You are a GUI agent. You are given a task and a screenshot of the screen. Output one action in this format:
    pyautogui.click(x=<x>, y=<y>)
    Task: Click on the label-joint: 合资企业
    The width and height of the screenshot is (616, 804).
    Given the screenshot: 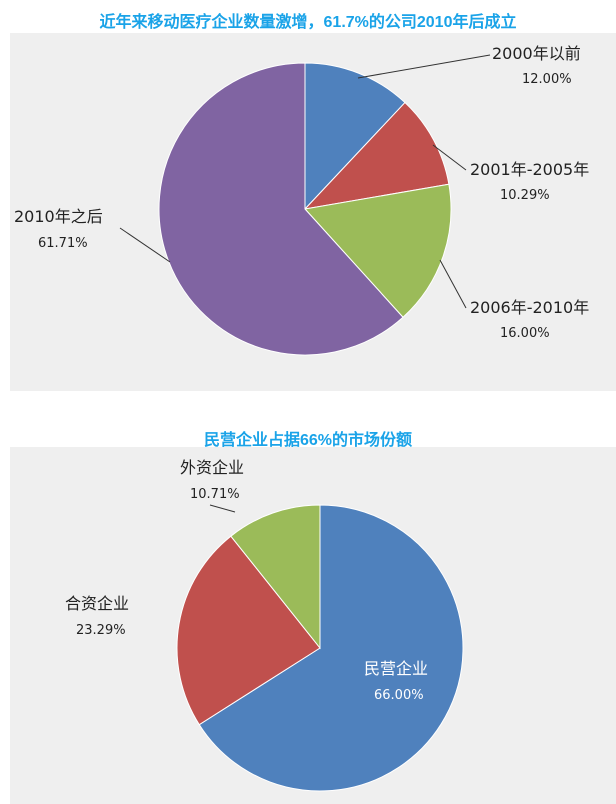 What is the action you would take?
    pyautogui.click(x=97, y=603)
    